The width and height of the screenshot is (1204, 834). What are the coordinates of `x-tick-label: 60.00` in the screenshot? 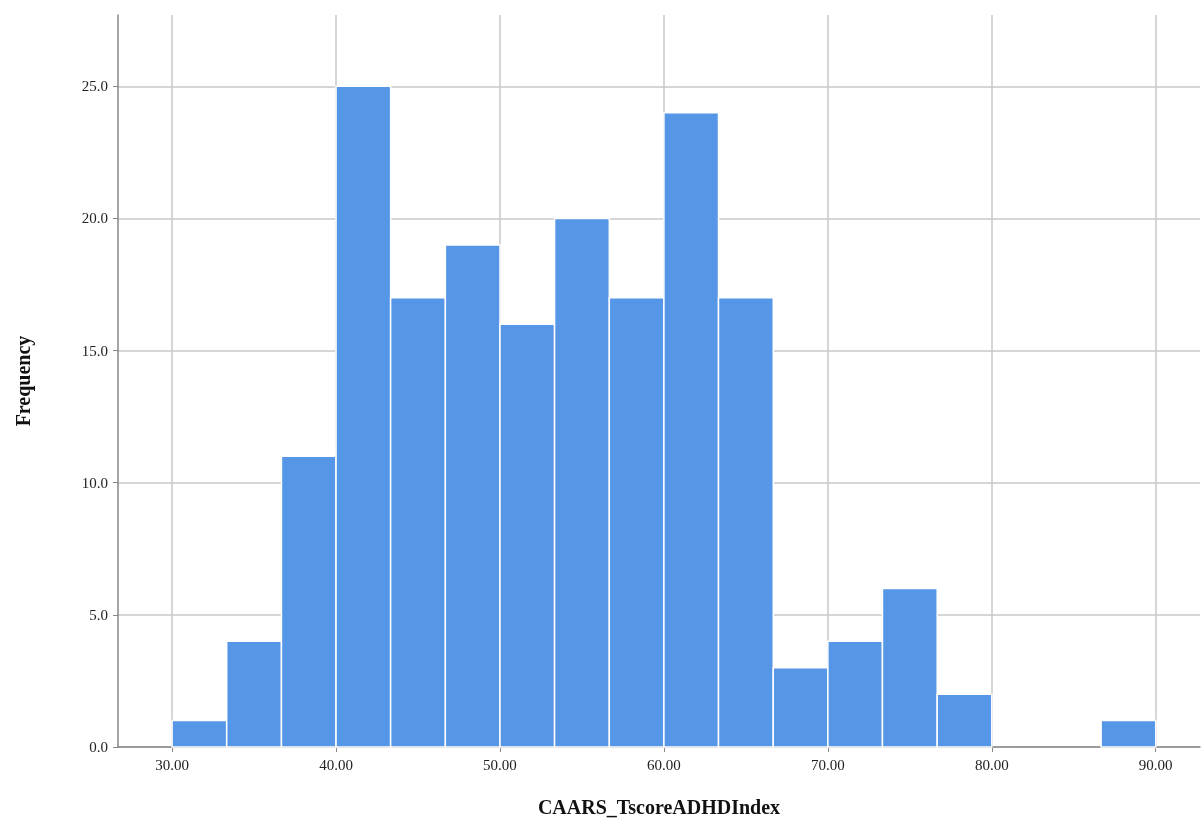 It's located at (664, 764).